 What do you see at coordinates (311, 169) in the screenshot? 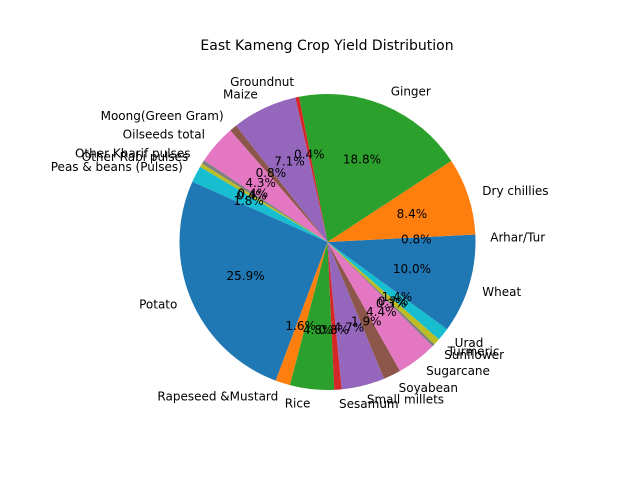
I see `pie-slice-groundnut` at bounding box center [311, 169].